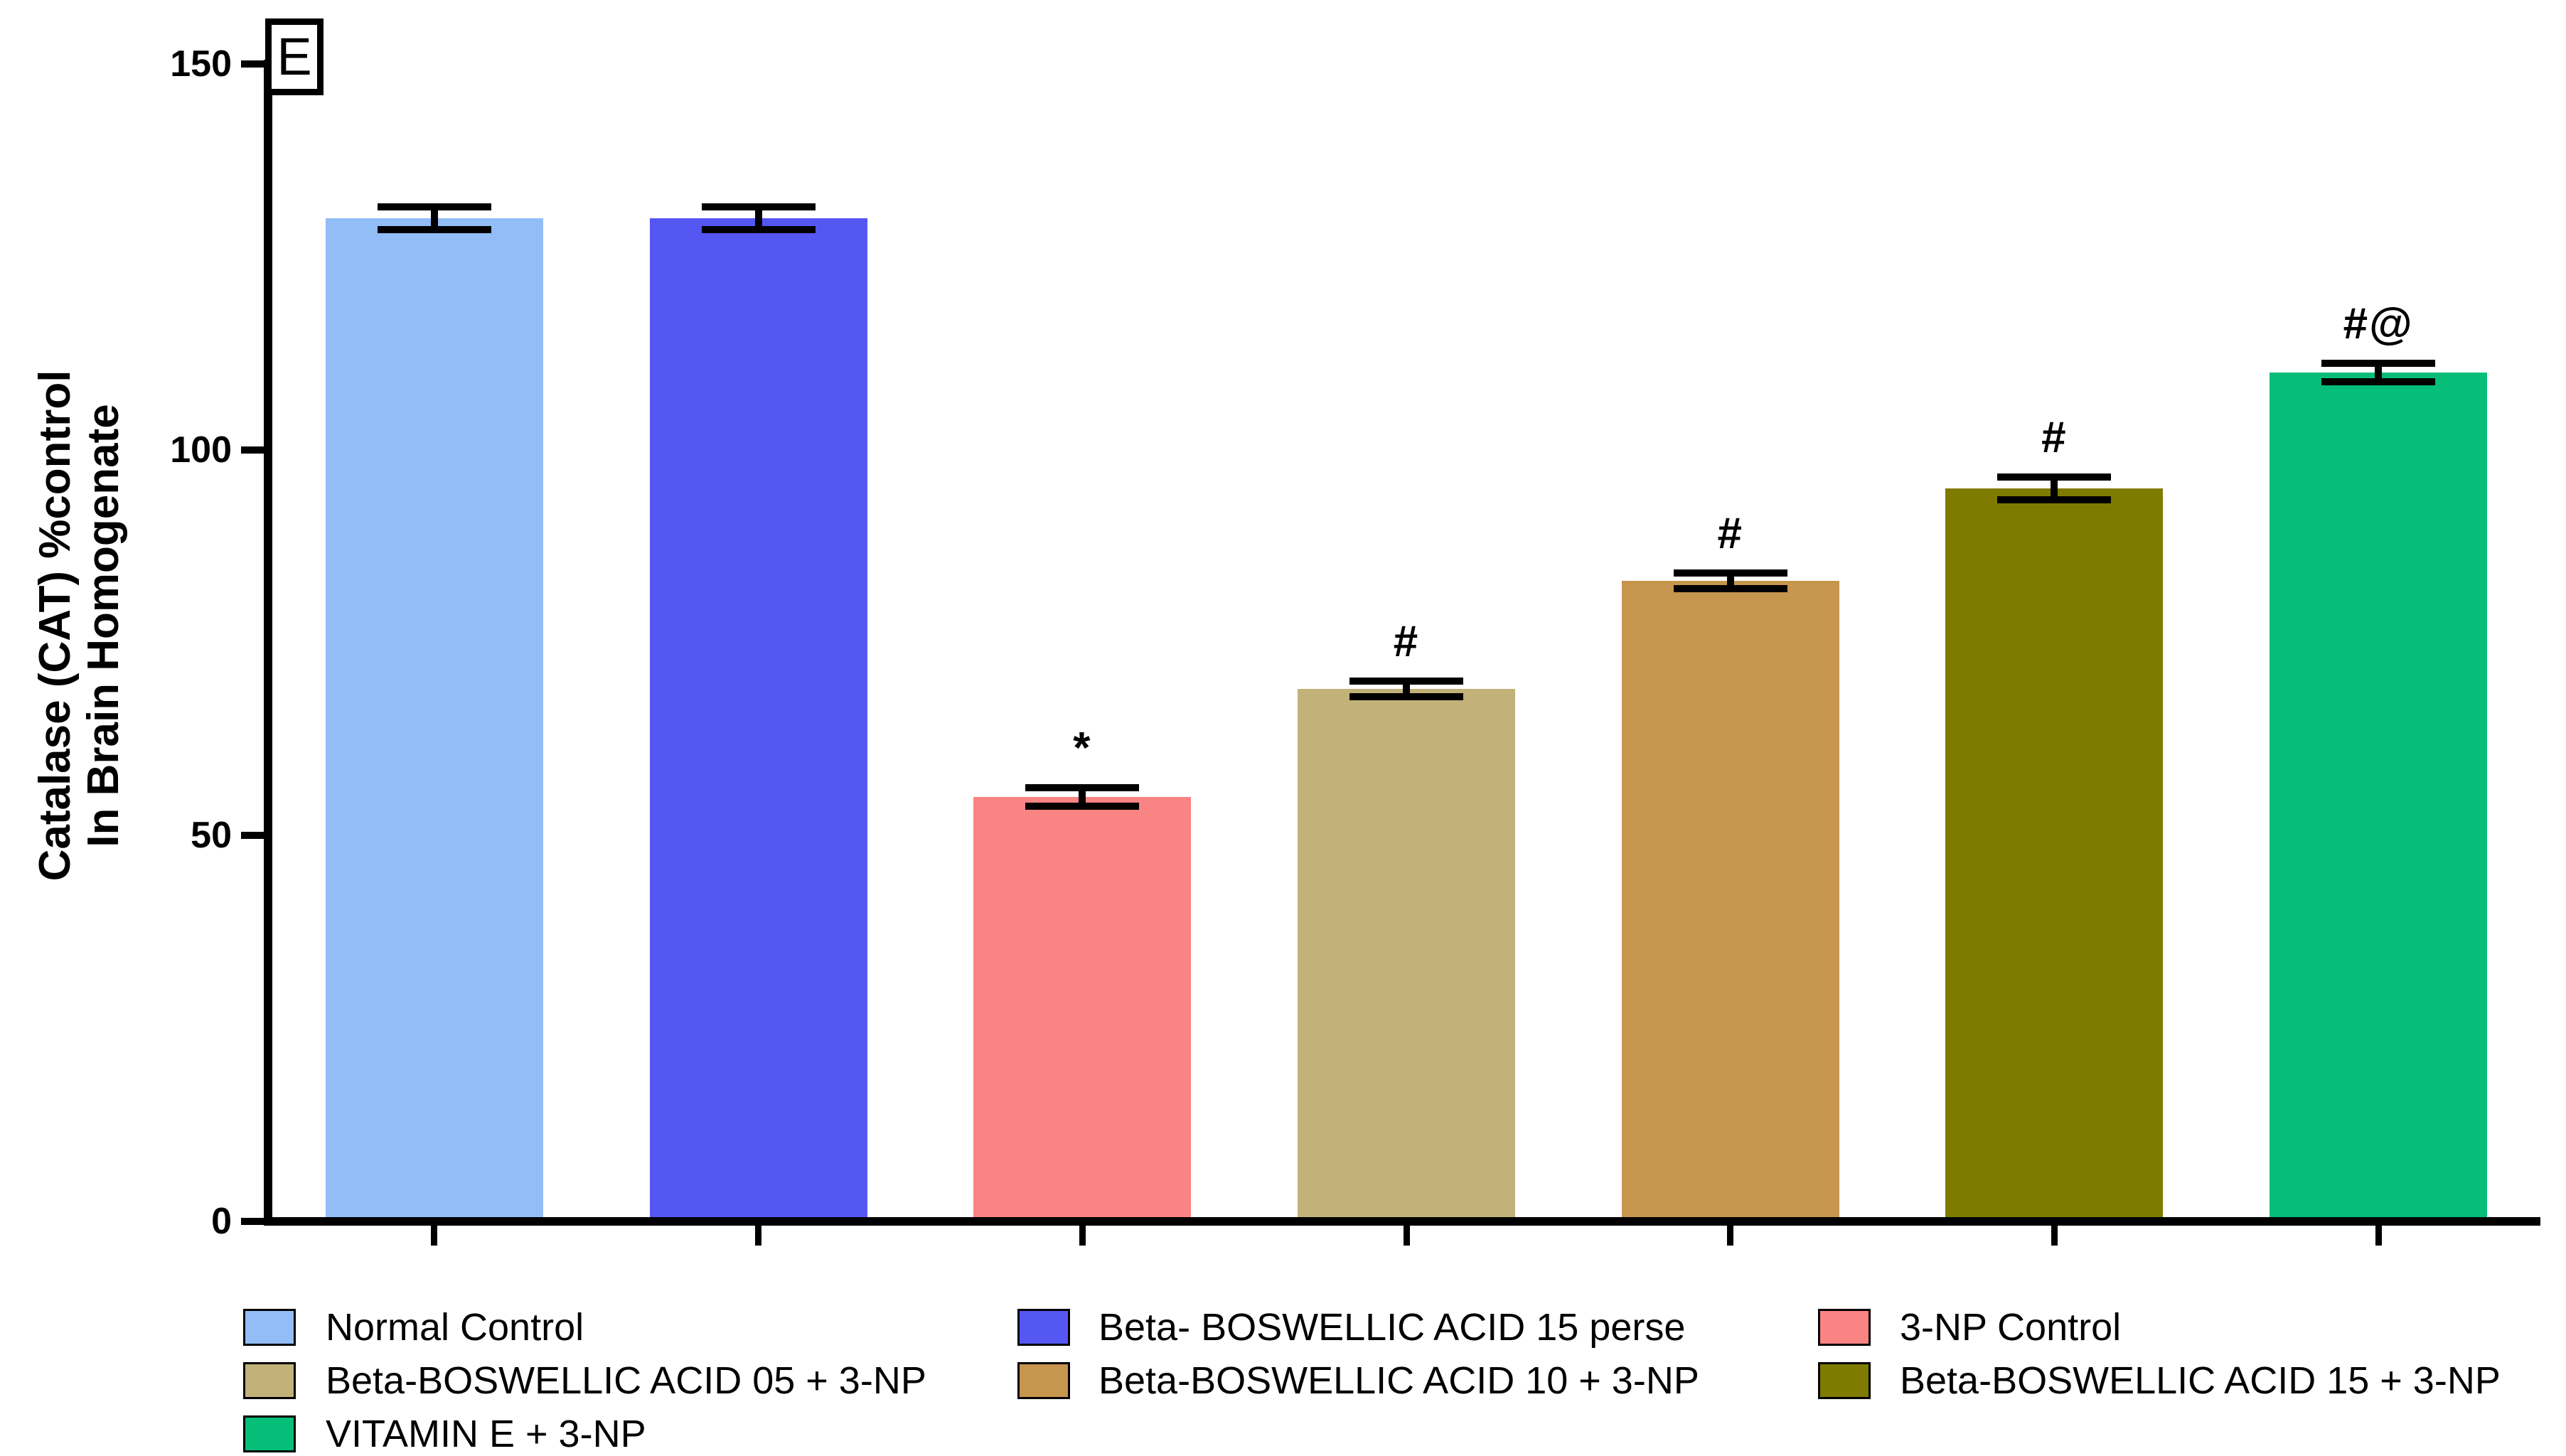  I want to click on bar-beta-boswellic-acid-15-perse, so click(758, 719).